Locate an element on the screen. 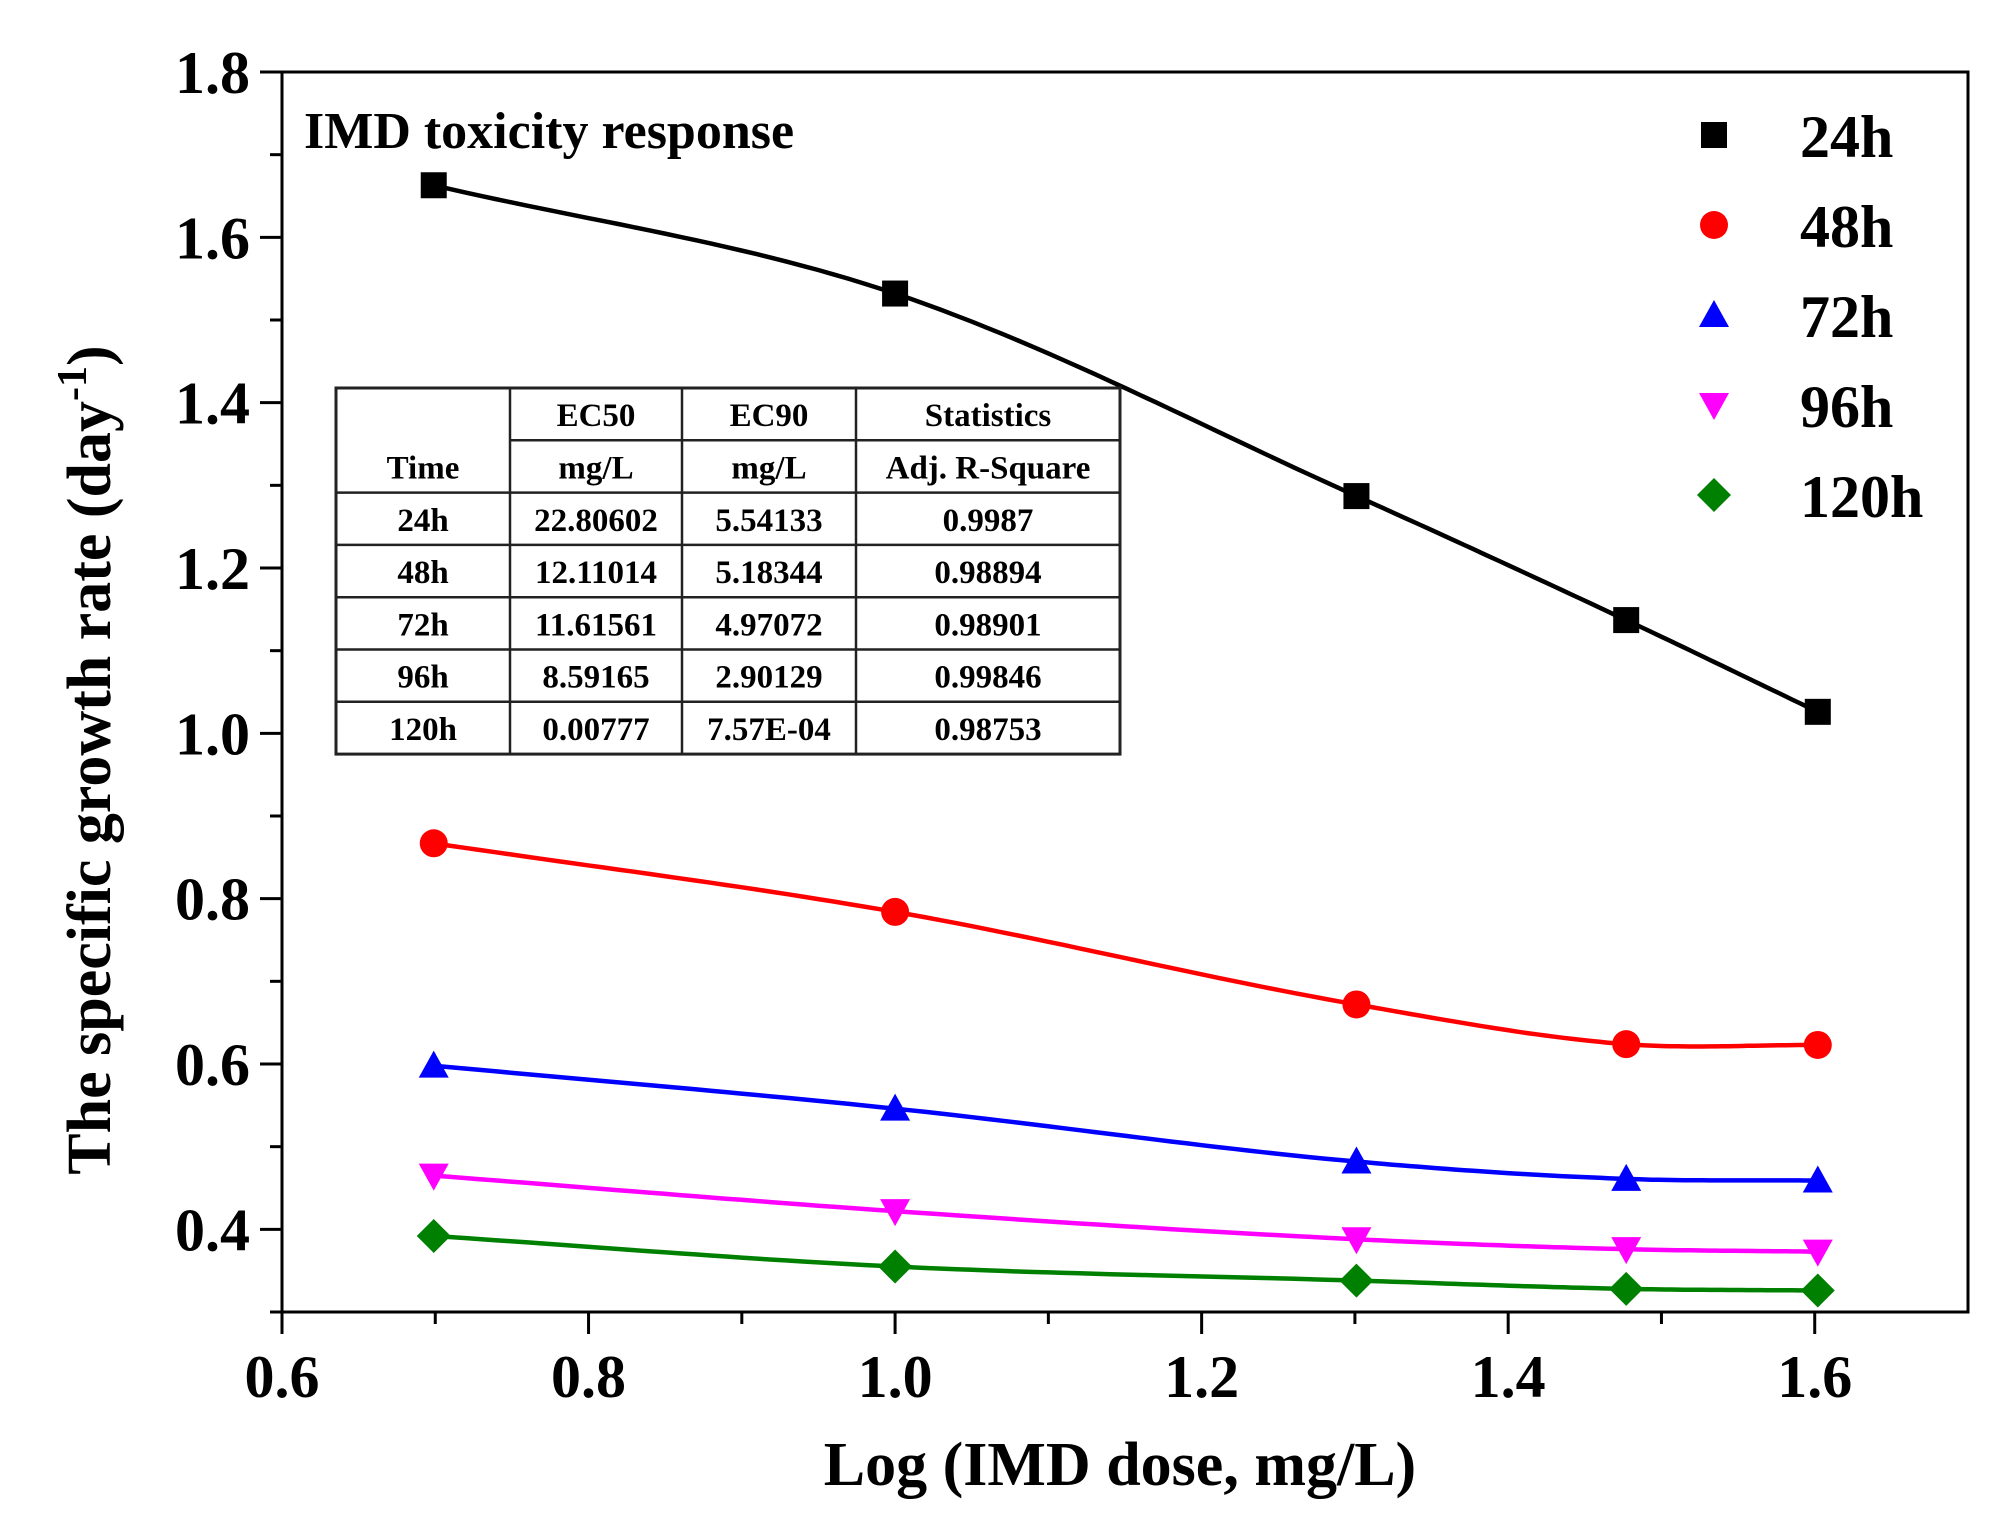  chart-title: IMD toxicity response is located at coordinates (549, 131).